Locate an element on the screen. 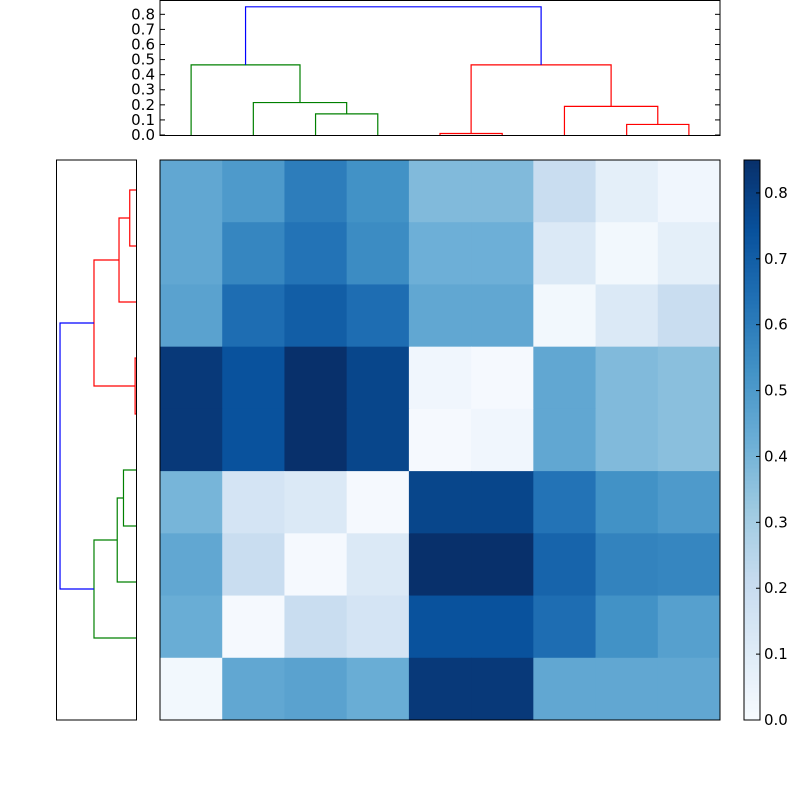 Image resolution: width=800 pixels, height=800 pixels. colorbar-tick-label: 0.4 is located at coordinates (776, 456).